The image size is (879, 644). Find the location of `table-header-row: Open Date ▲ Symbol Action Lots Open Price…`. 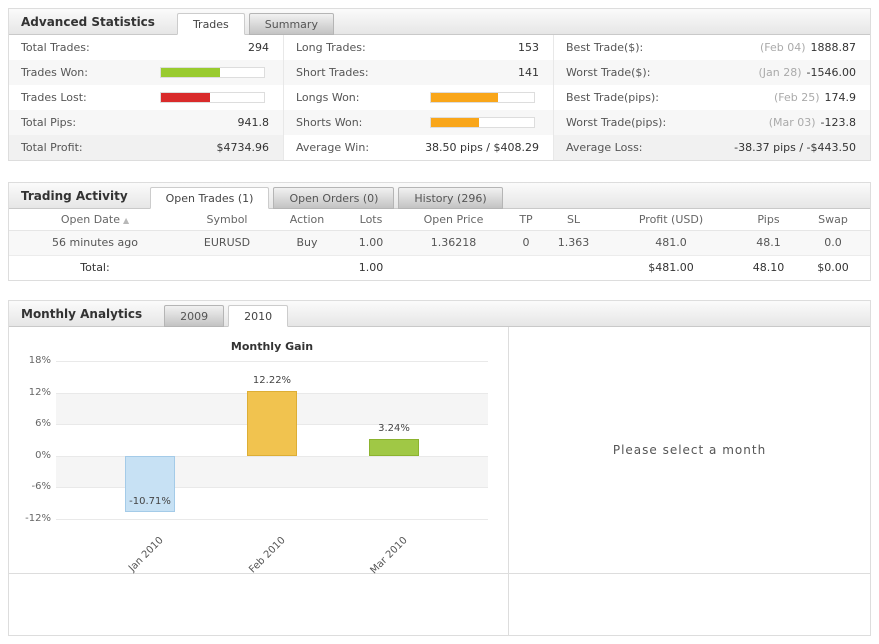

table-header-row: Open Date ▲ Symbol Action Lots Open Price… is located at coordinates (439, 220).